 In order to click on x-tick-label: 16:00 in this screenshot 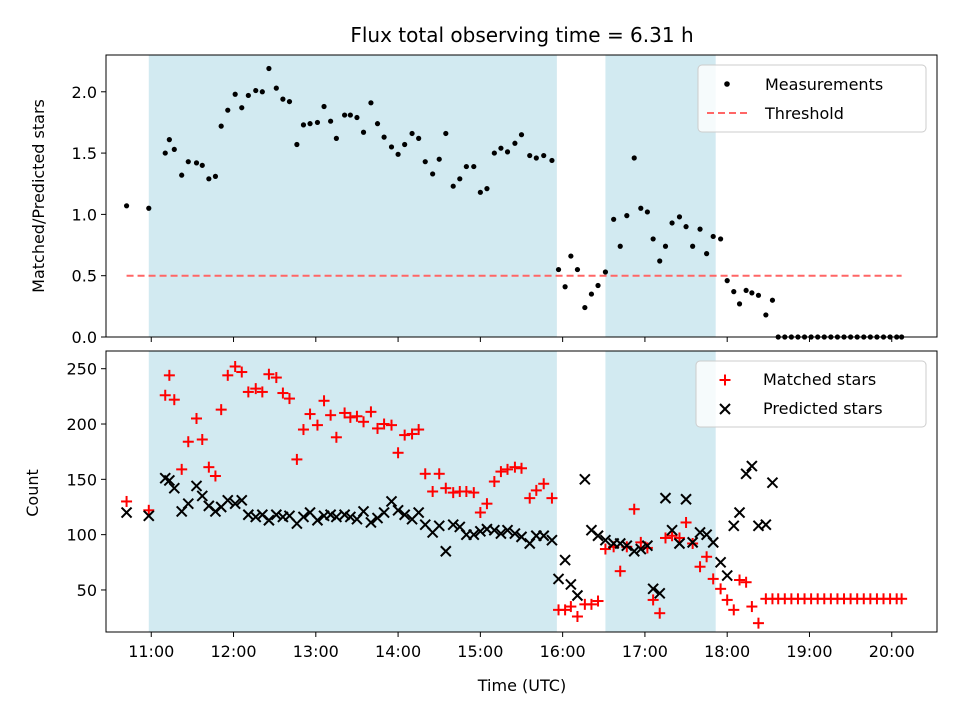, I will do `click(563, 651)`.